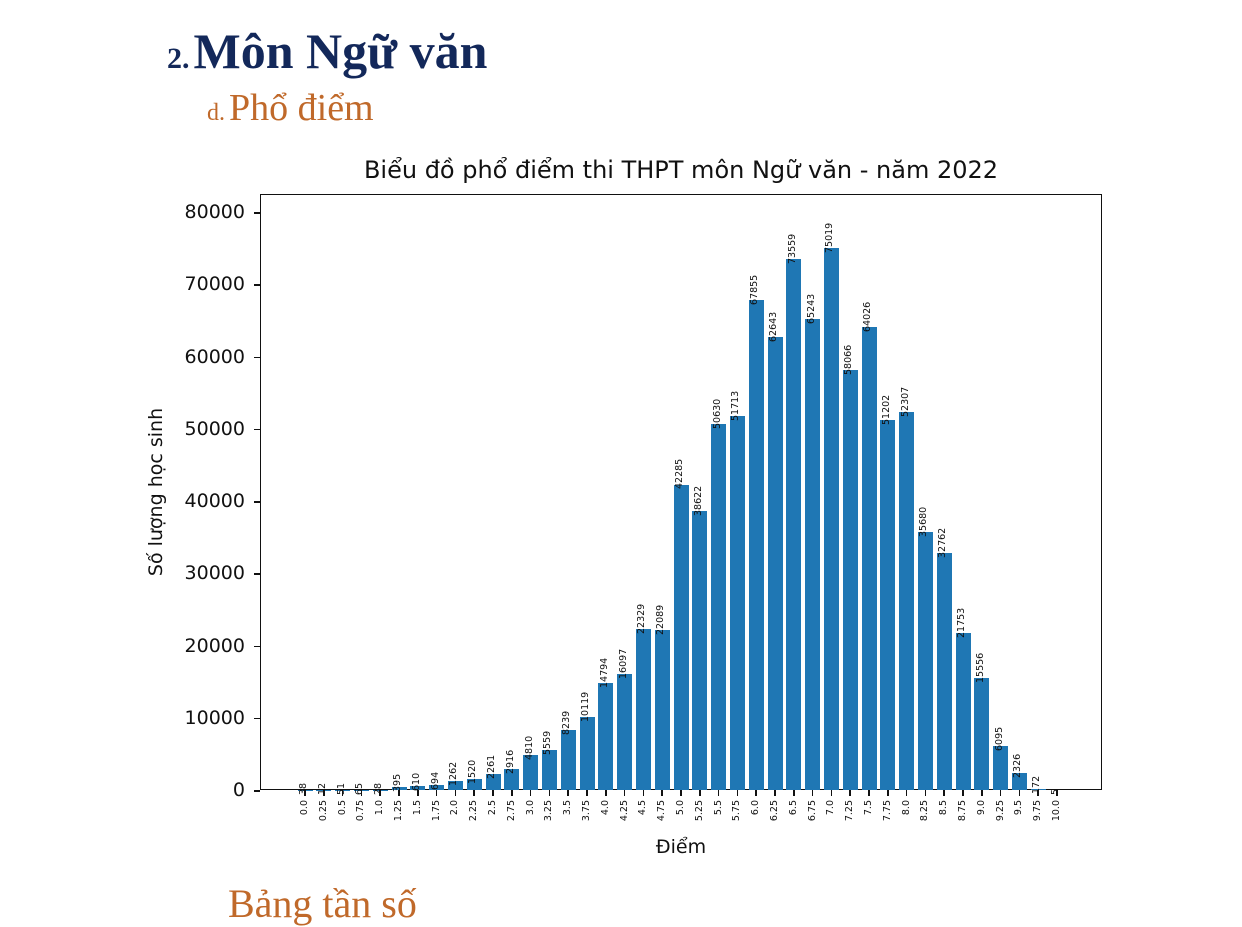 Image resolution: width=1242 pixels, height=927 pixels. I want to click on bar-value-label: 52307, so click(905, 402).